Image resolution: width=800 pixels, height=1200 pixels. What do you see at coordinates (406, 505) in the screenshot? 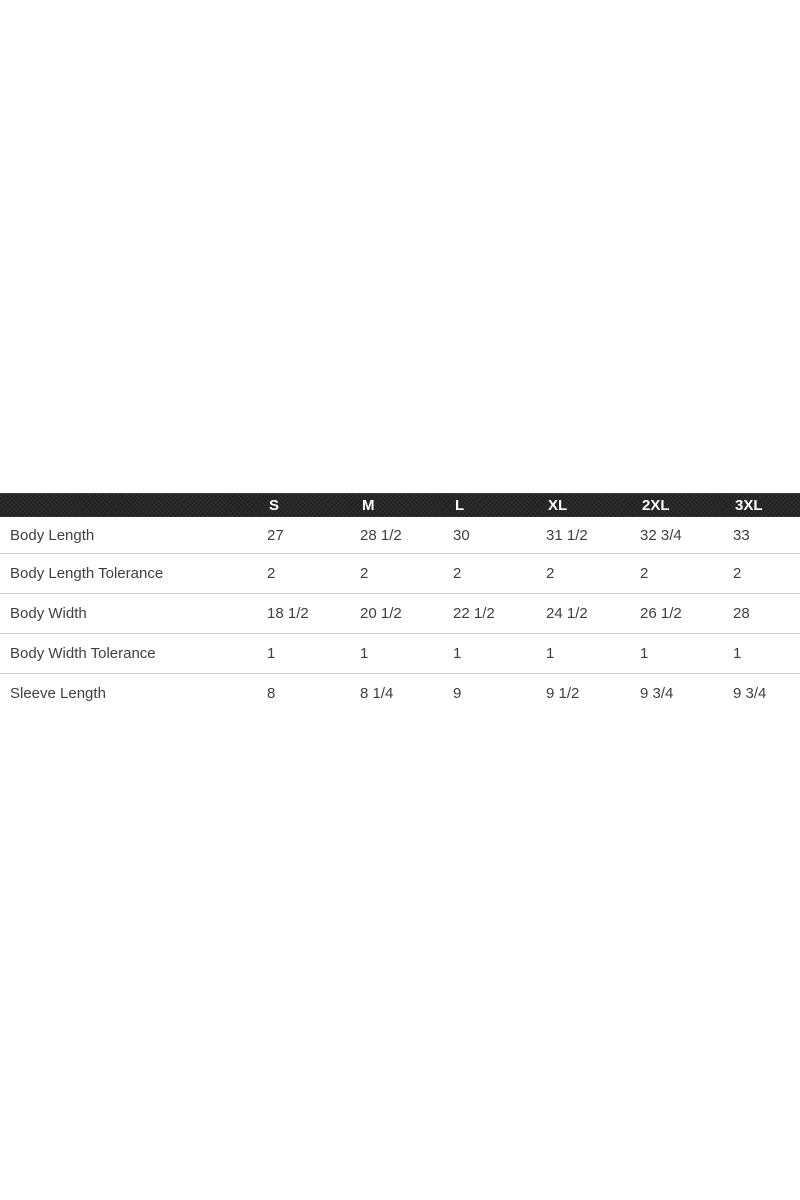
I see `column-header-m: M` at bounding box center [406, 505].